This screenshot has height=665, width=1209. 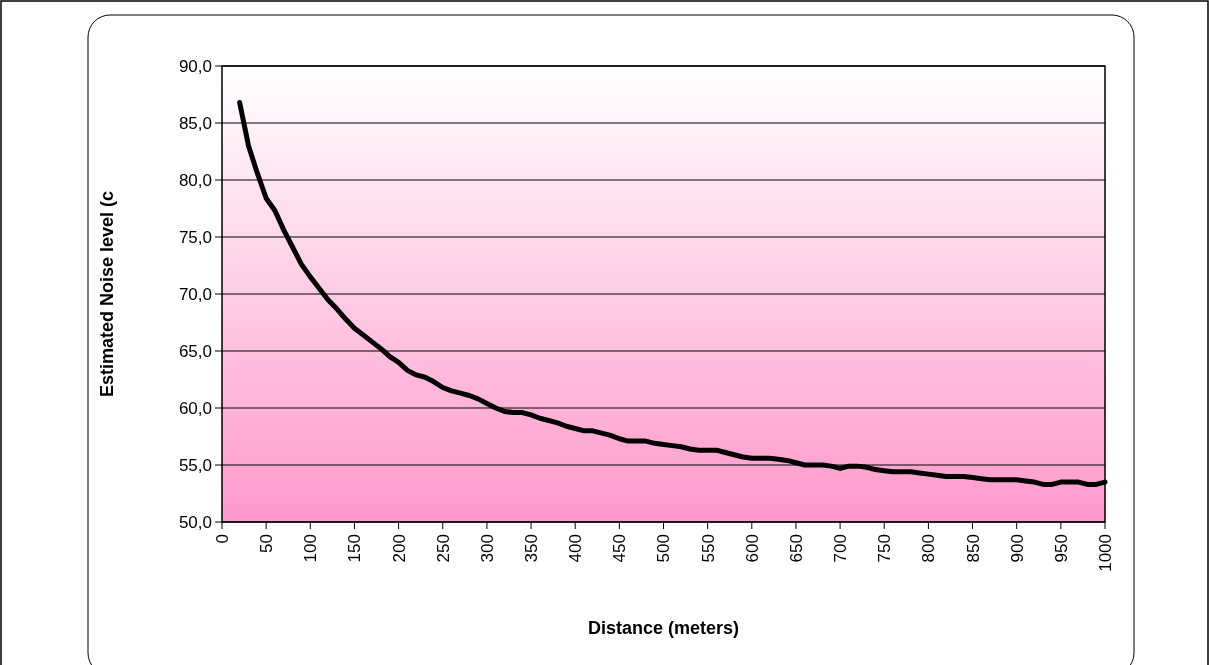 What do you see at coordinates (443, 548) in the screenshot?
I see `x-tick-label: 250` at bounding box center [443, 548].